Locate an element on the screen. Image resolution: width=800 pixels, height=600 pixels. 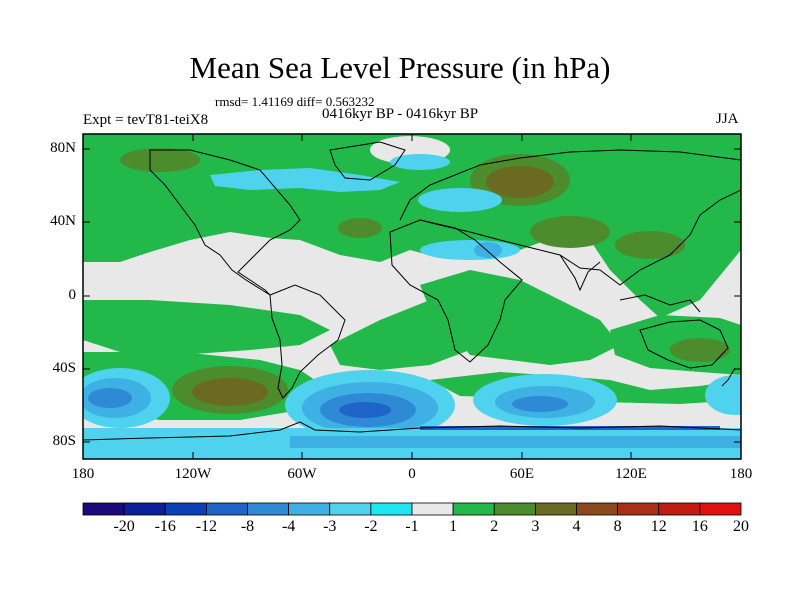
colorbar-label: -20 is located at coordinates (124, 526).